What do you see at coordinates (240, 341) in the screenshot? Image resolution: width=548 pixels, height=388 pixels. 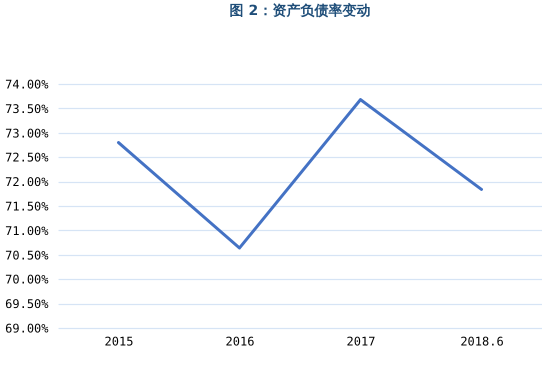 I see `x-tick-label: 2016` at bounding box center [240, 341].